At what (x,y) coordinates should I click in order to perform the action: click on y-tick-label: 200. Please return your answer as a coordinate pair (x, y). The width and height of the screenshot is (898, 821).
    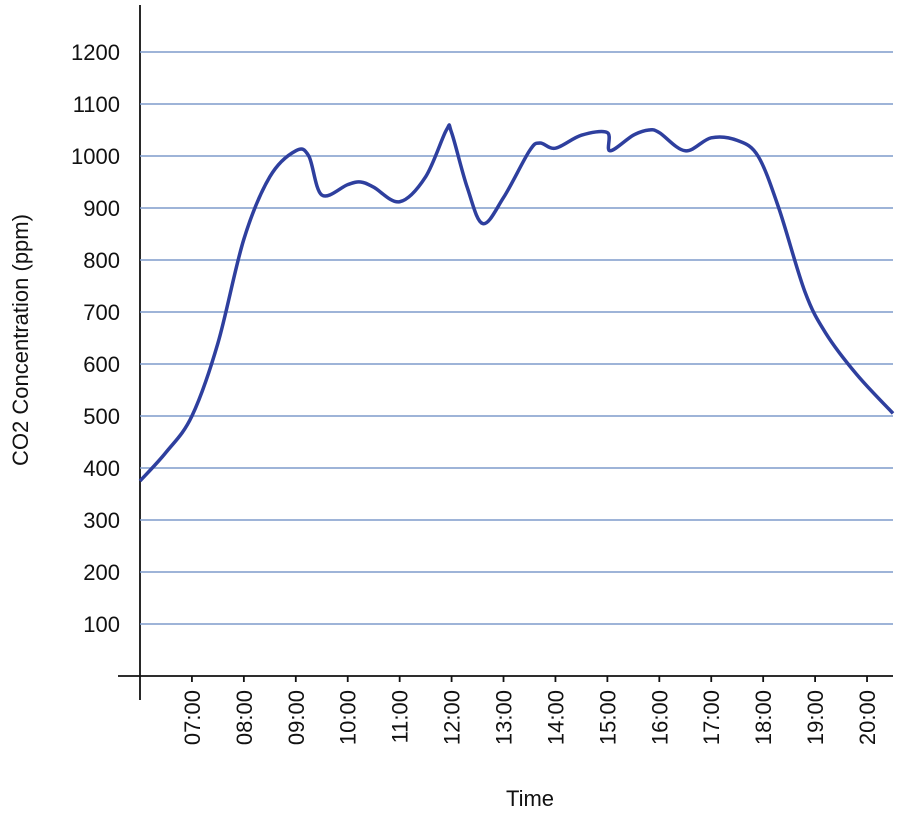
    Looking at the image, I should click on (101, 572).